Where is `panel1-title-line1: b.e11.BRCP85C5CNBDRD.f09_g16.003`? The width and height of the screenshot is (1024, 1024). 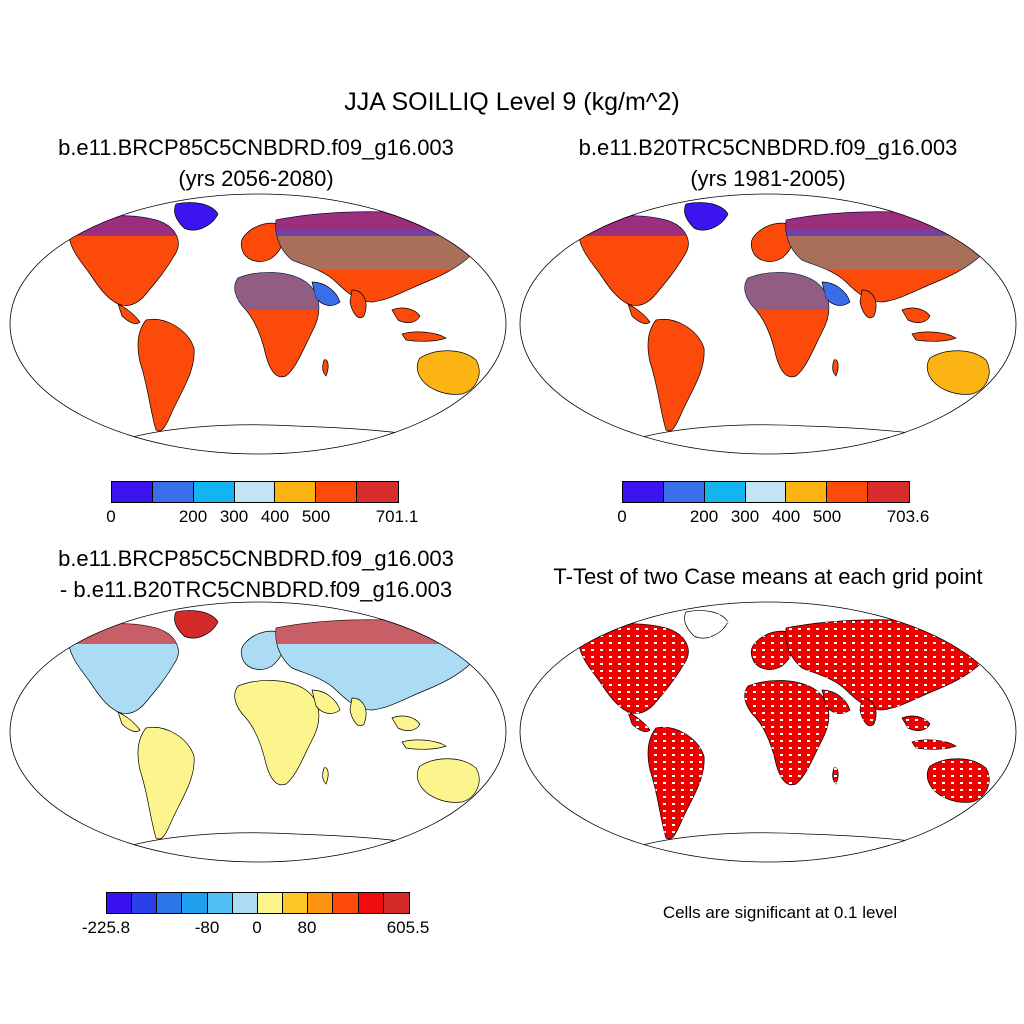
panel1-title-line1: b.e11.BRCP85C5CNBDRD.f09_g16.003 is located at coordinates (256, 147).